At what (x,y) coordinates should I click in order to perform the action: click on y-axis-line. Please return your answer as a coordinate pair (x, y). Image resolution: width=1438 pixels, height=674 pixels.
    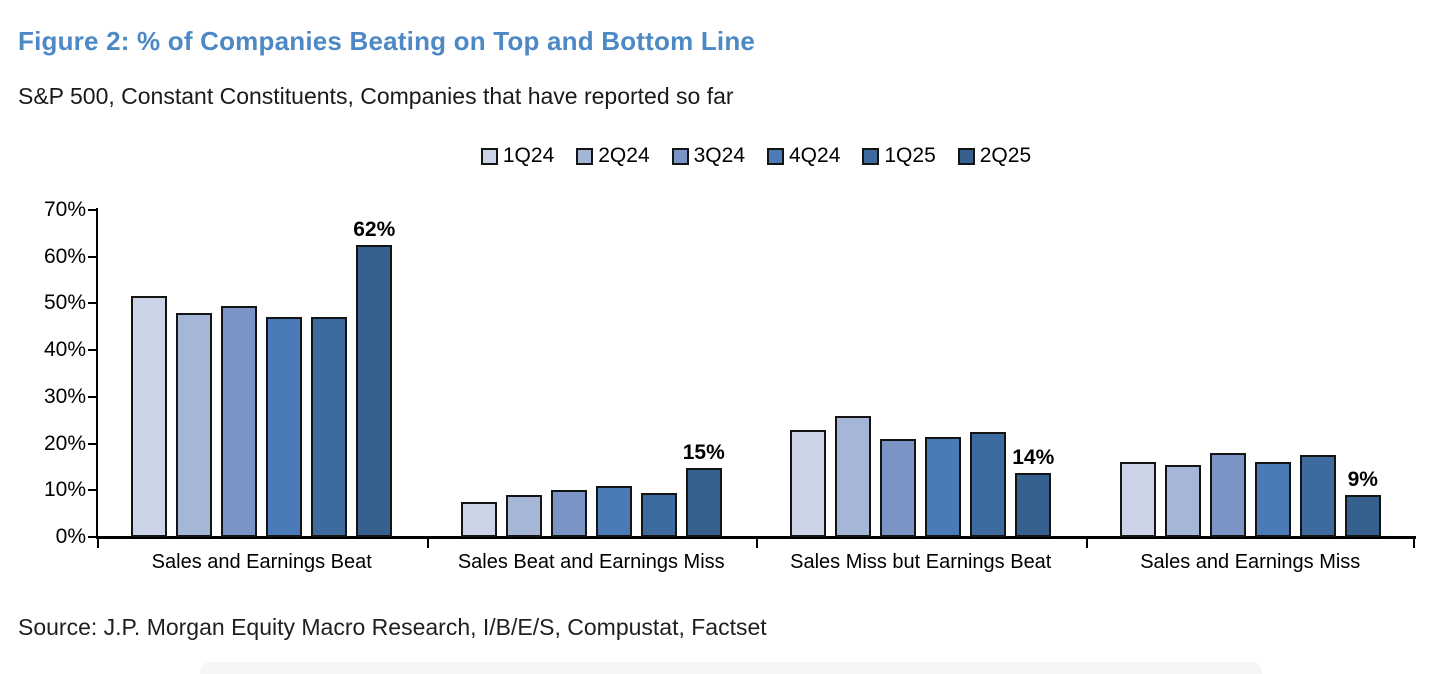
    Looking at the image, I should click on (97, 372).